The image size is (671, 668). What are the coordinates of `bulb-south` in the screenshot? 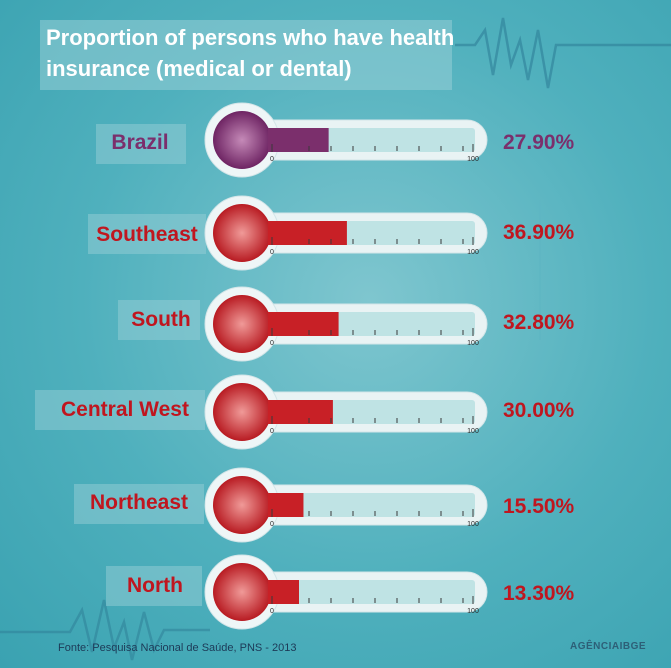 It's located at (242, 324).